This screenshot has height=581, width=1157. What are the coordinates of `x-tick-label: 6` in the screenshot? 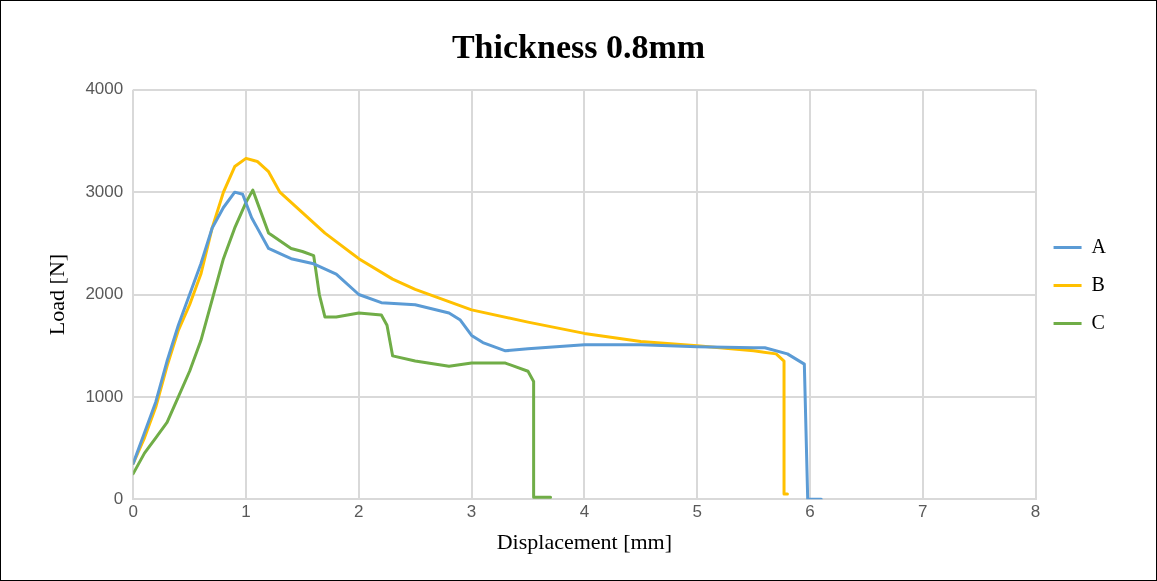 It's located at (810, 512).